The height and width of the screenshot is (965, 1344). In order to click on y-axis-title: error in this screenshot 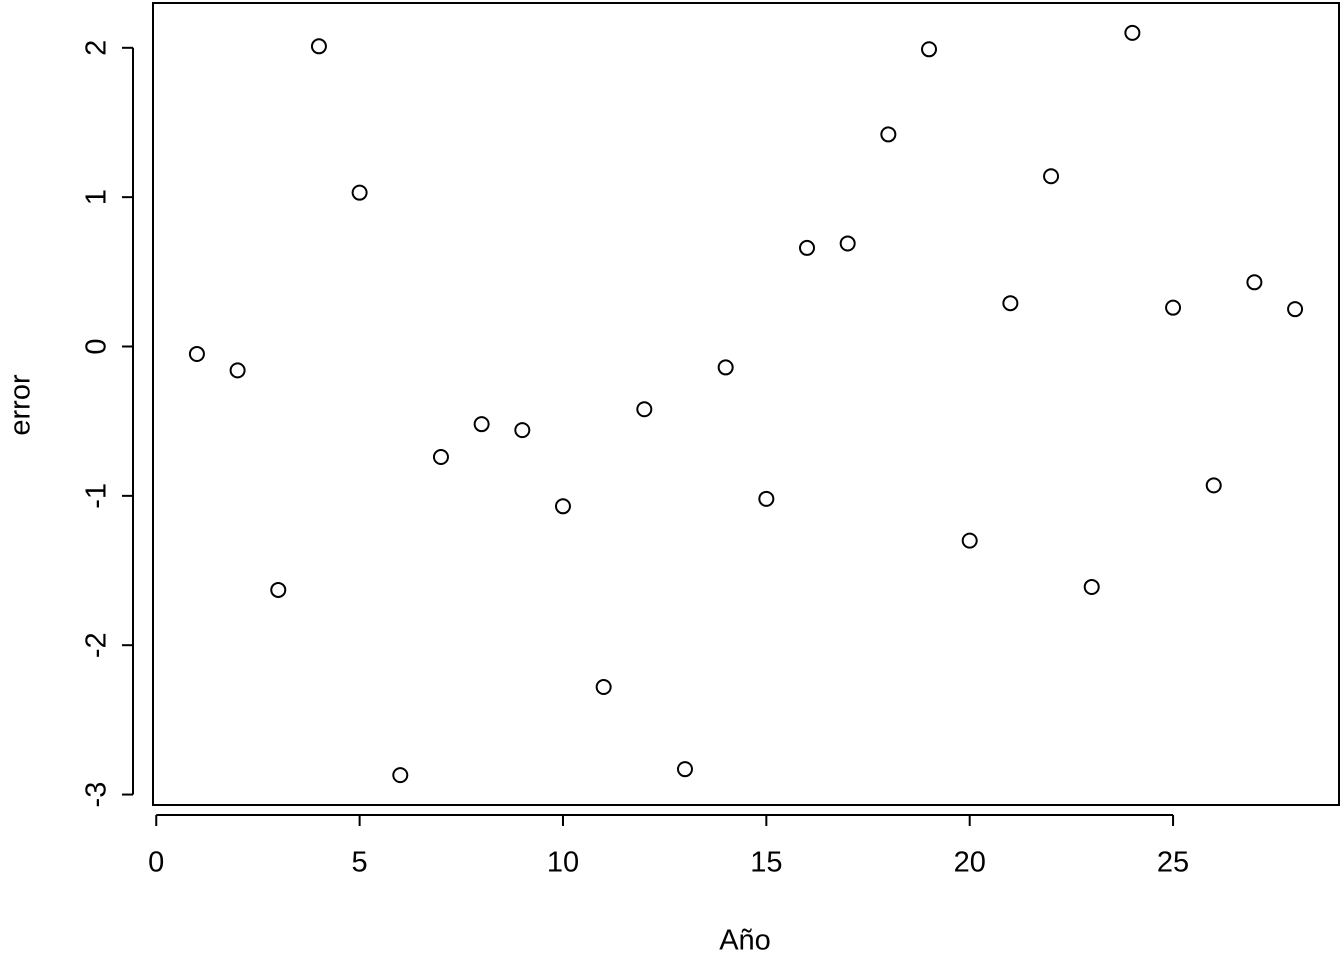, I will do `click(21, 405)`.